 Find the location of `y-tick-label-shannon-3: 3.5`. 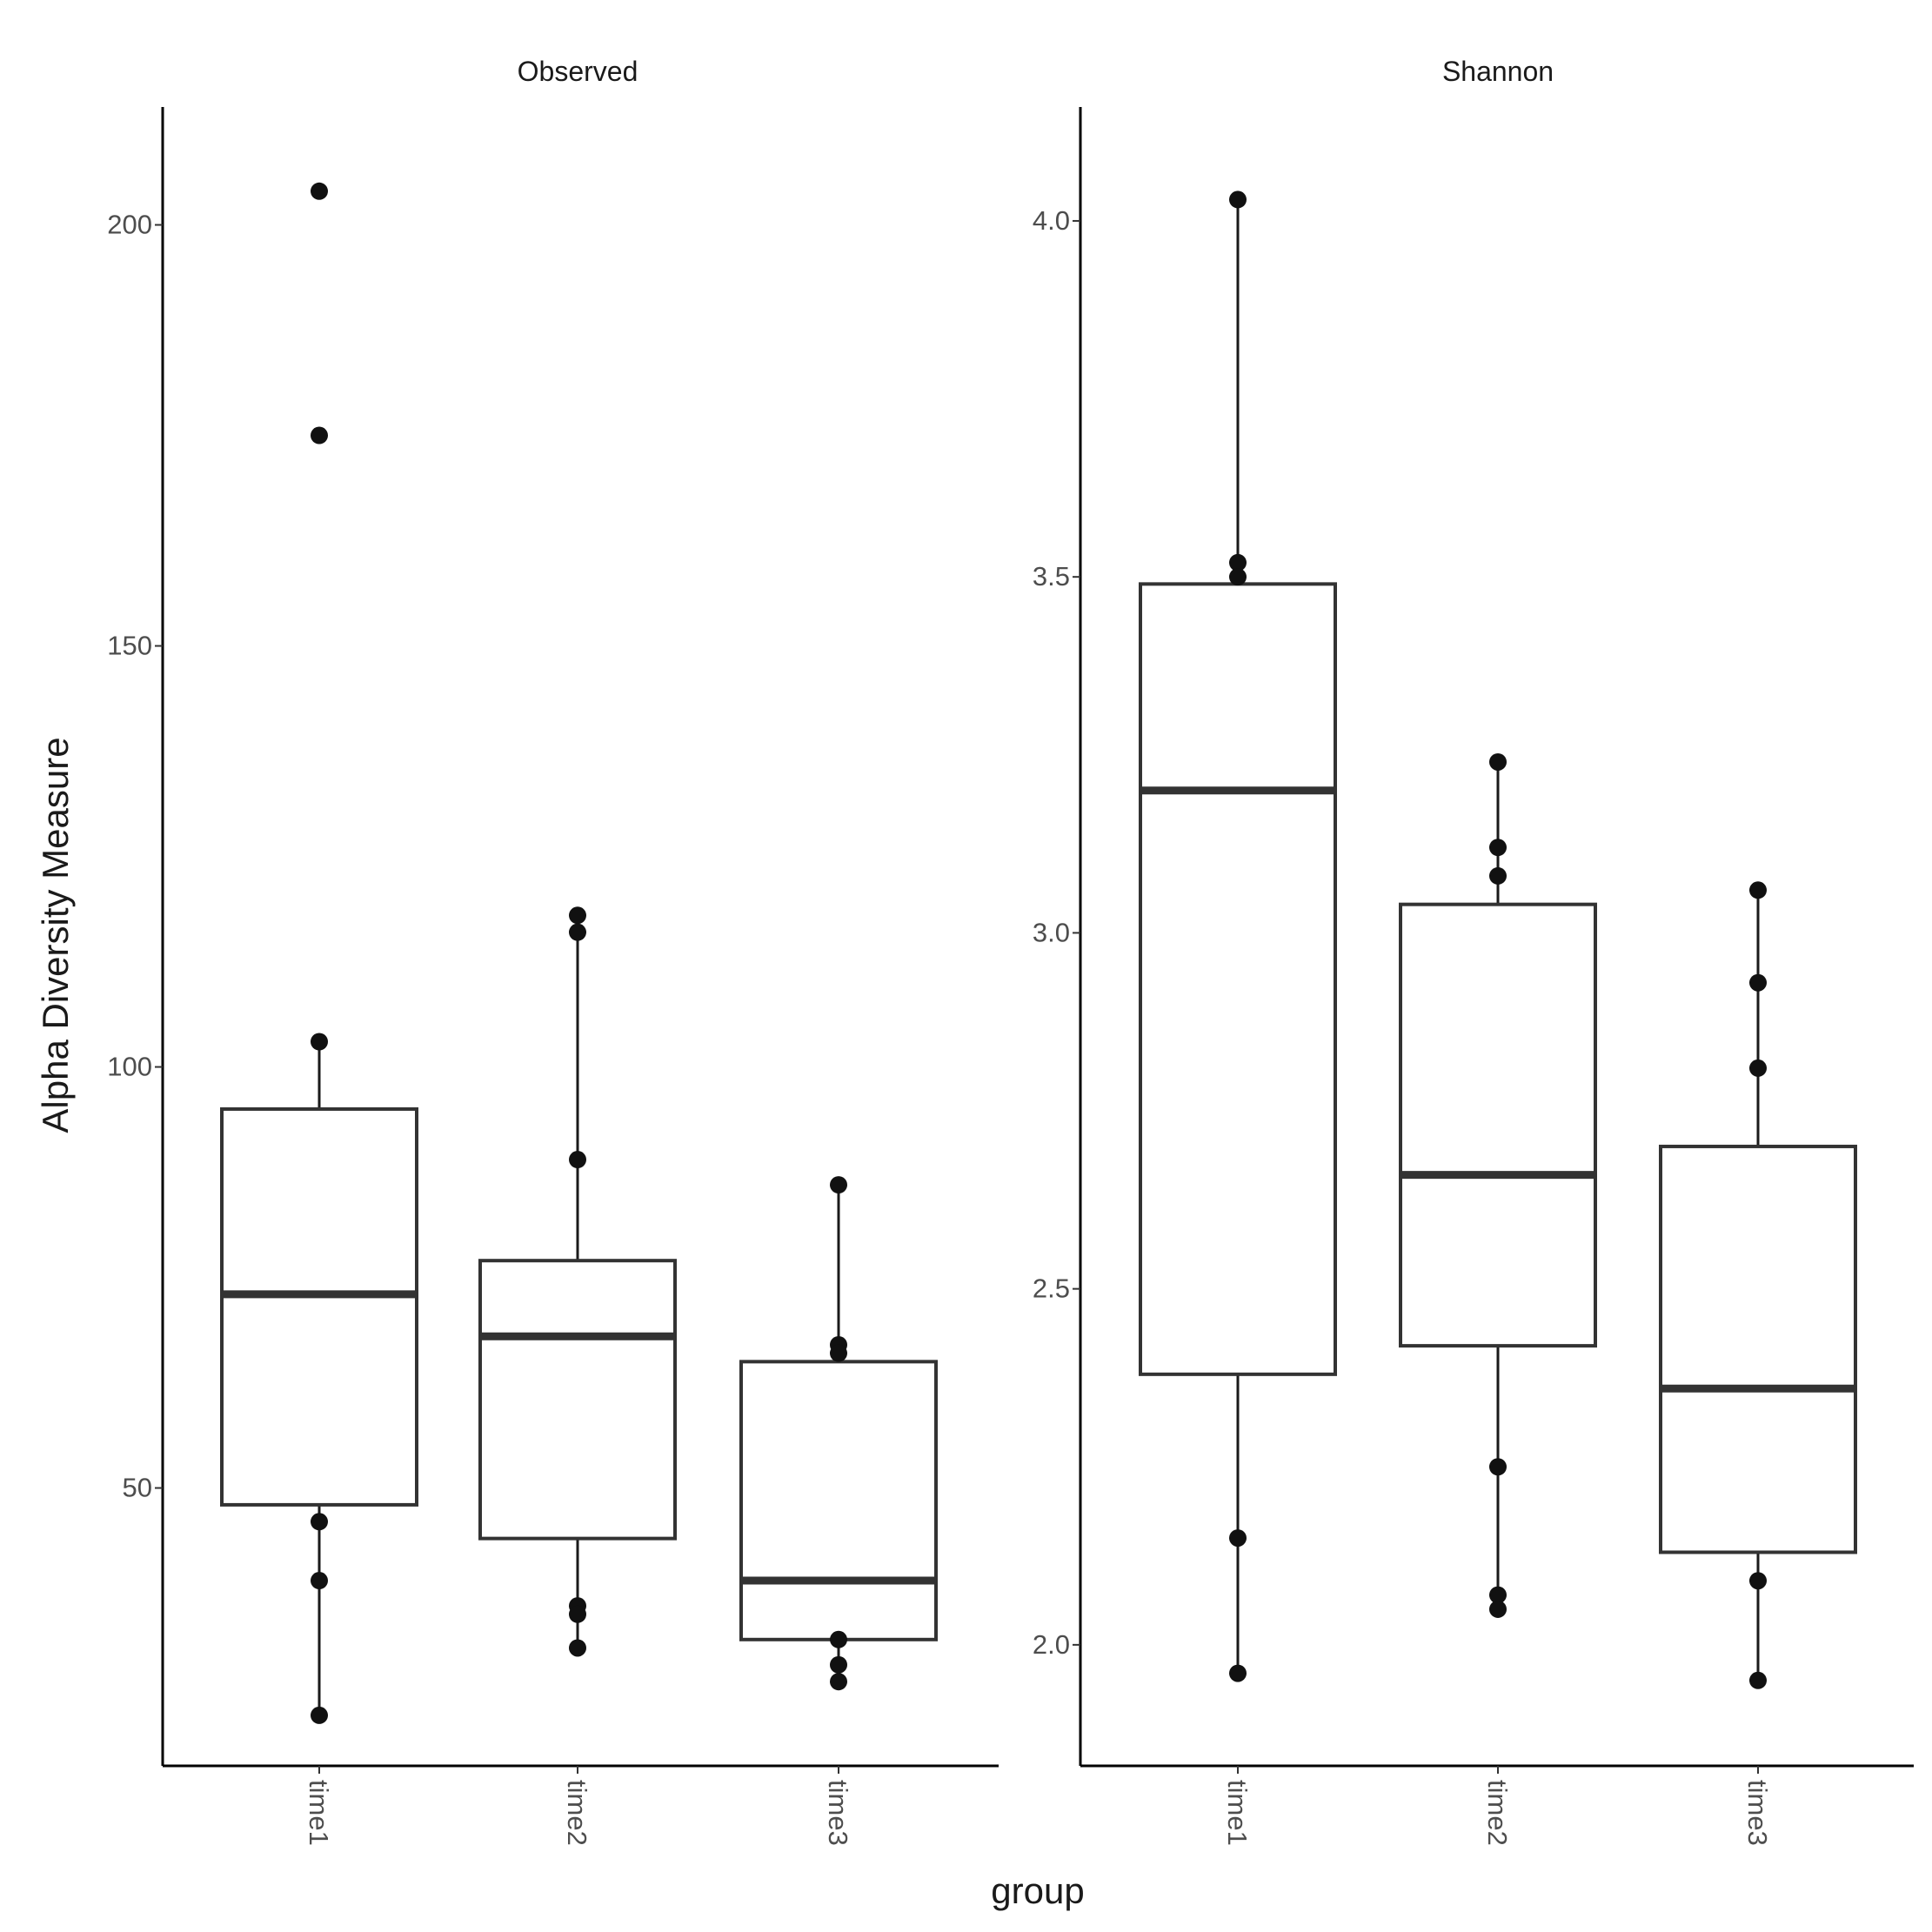

y-tick-label-shannon-3: 3.5 is located at coordinates (1051, 576).